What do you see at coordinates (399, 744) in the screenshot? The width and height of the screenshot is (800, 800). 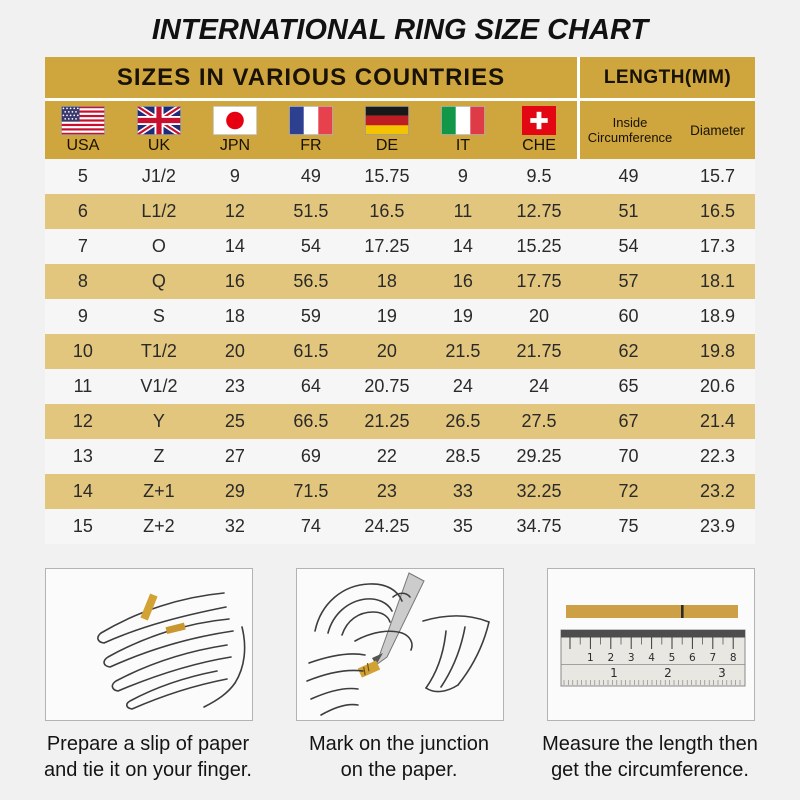 I see `caption-line: Mark on the junction` at bounding box center [399, 744].